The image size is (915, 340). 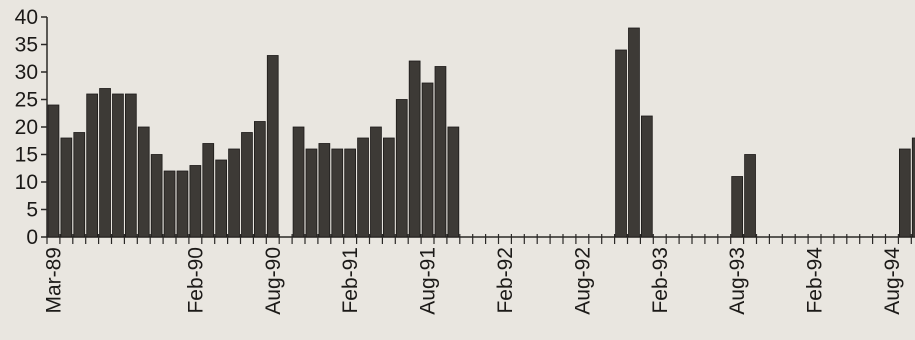 I want to click on y-axis: 0 5 10 15 20 25 30 35 40, so click(x=31, y=127).